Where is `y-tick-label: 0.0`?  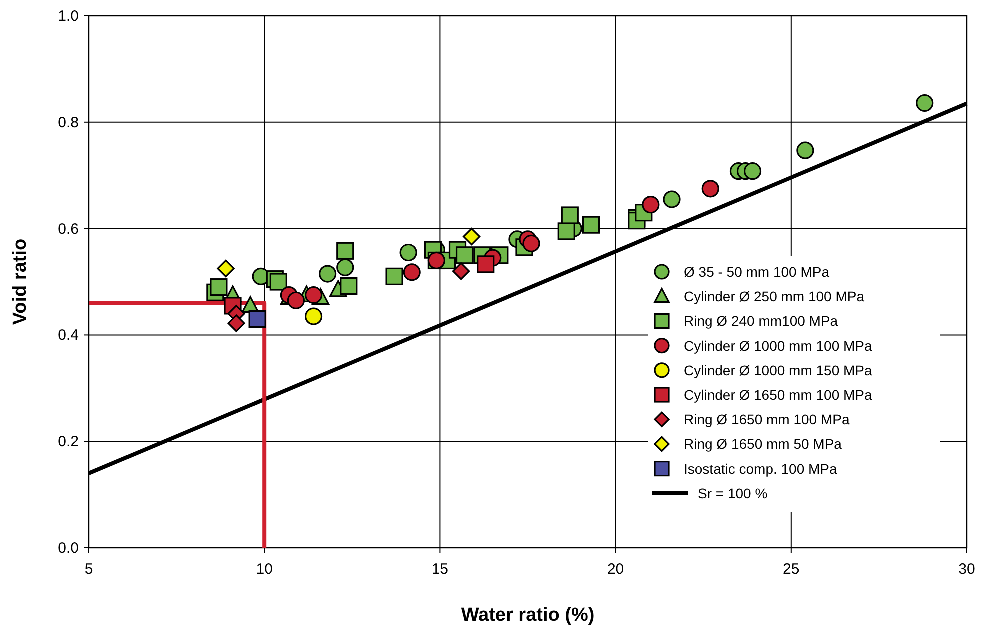 y-tick-label: 0.0 is located at coordinates (68, 548).